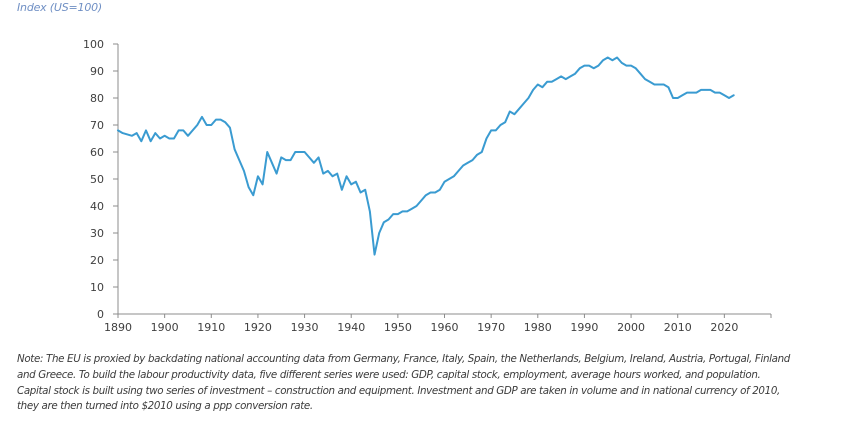 This screenshot has height=431, width=857. I want to click on y-tick-label: 40, so click(97, 206).